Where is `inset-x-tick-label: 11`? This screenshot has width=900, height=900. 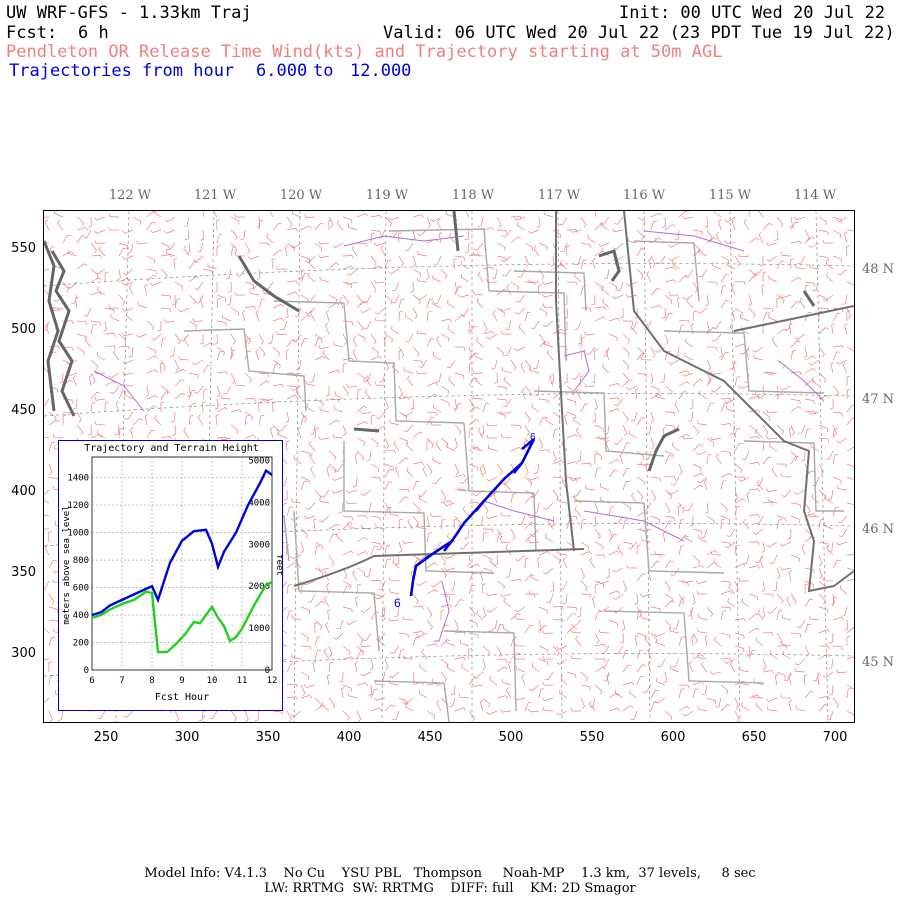
inset-x-tick-label: 11 is located at coordinates (242, 681).